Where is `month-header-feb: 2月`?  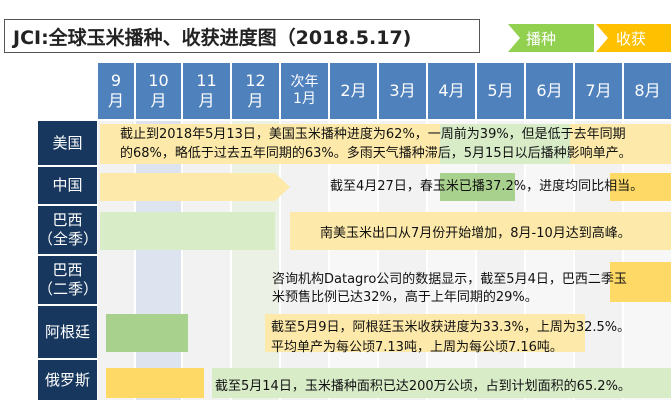 month-header-feb: 2月 is located at coordinates (353, 91).